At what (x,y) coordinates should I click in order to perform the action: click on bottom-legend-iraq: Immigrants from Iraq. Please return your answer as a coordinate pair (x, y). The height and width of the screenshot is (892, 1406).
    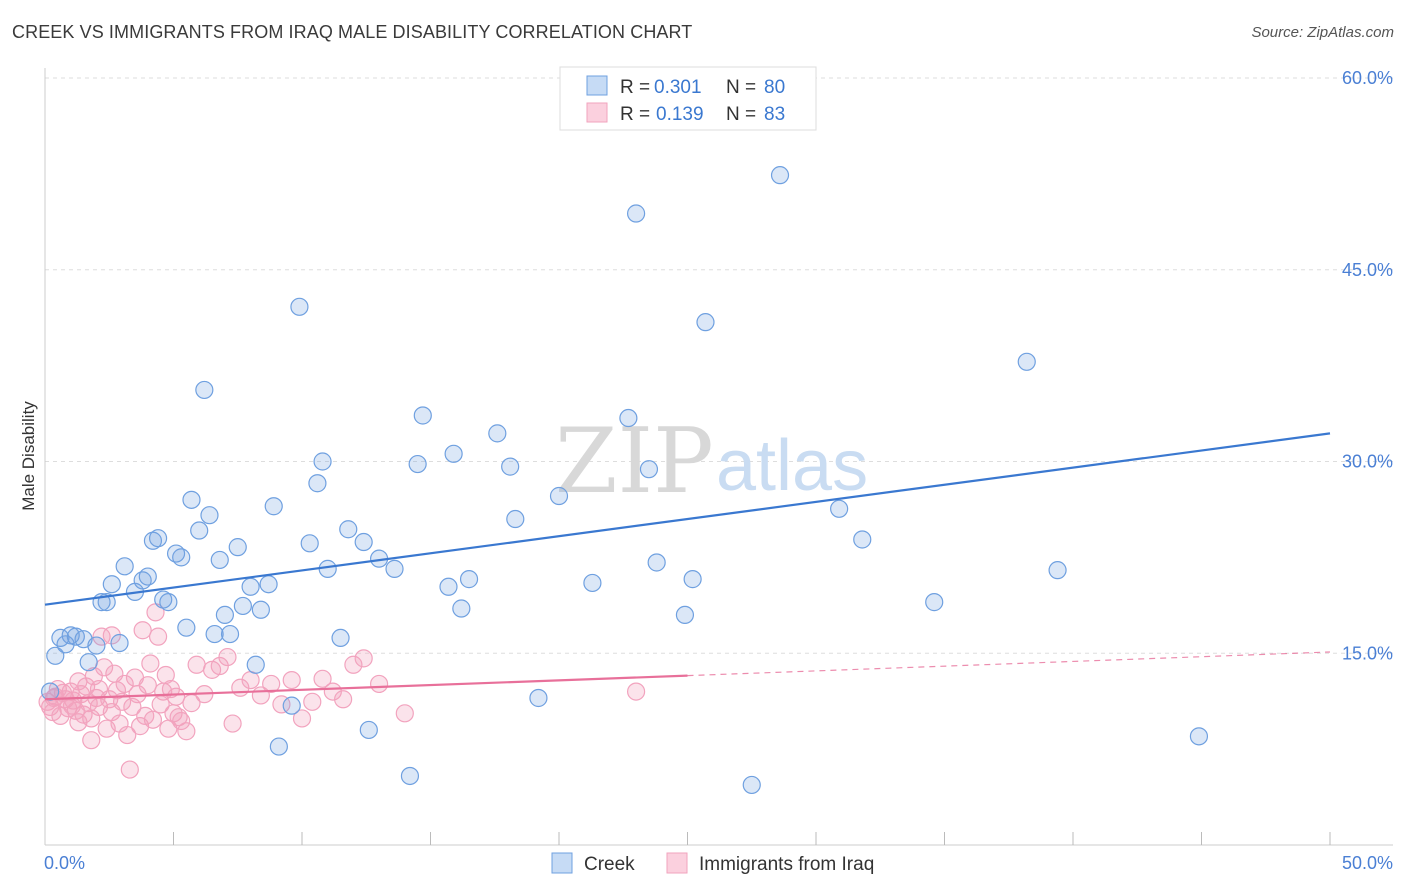
    Looking at the image, I should click on (786, 864).